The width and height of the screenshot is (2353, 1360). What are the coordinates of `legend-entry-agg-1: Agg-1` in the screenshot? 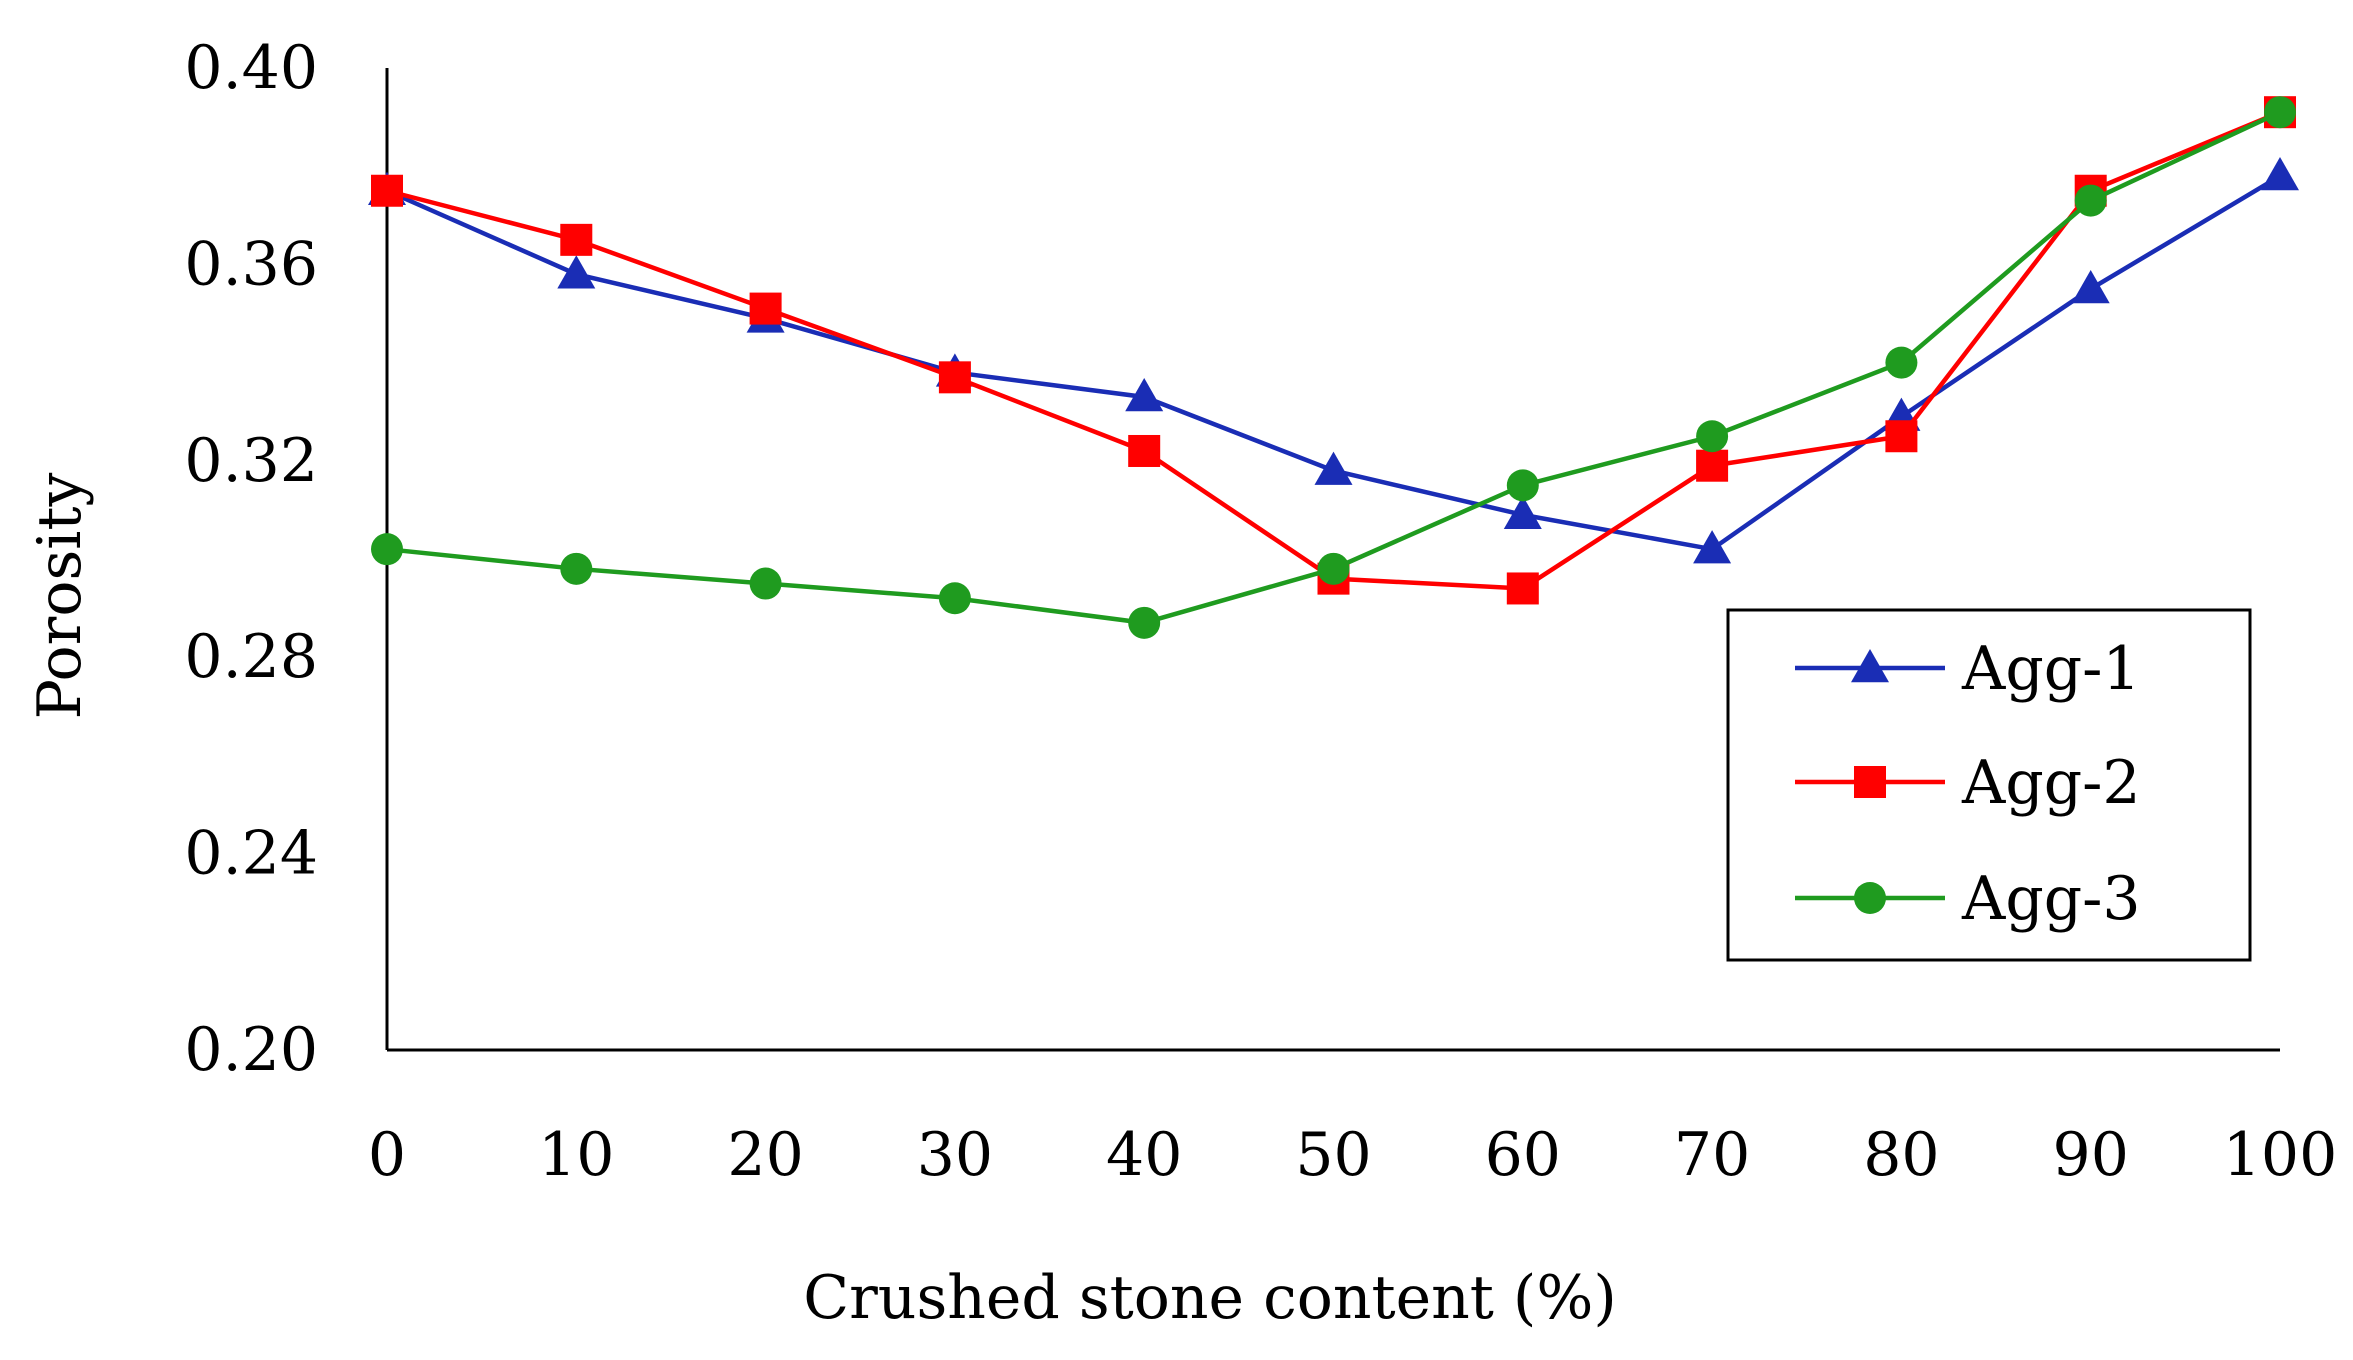 It's located at (1968, 669).